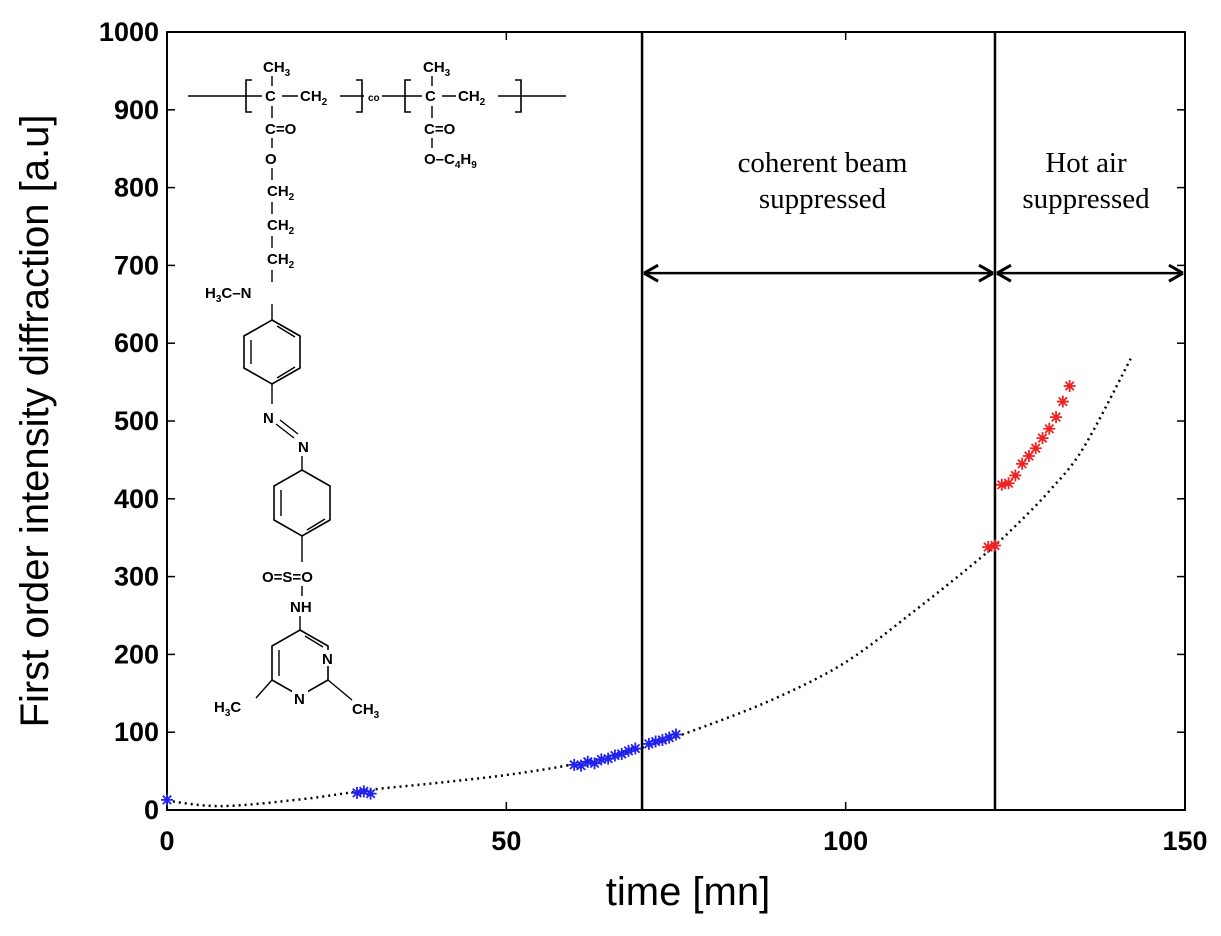 This screenshot has height=936, width=1221. Describe the element at coordinates (136, 499) in the screenshot. I see `y-tick-label: 400` at that location.